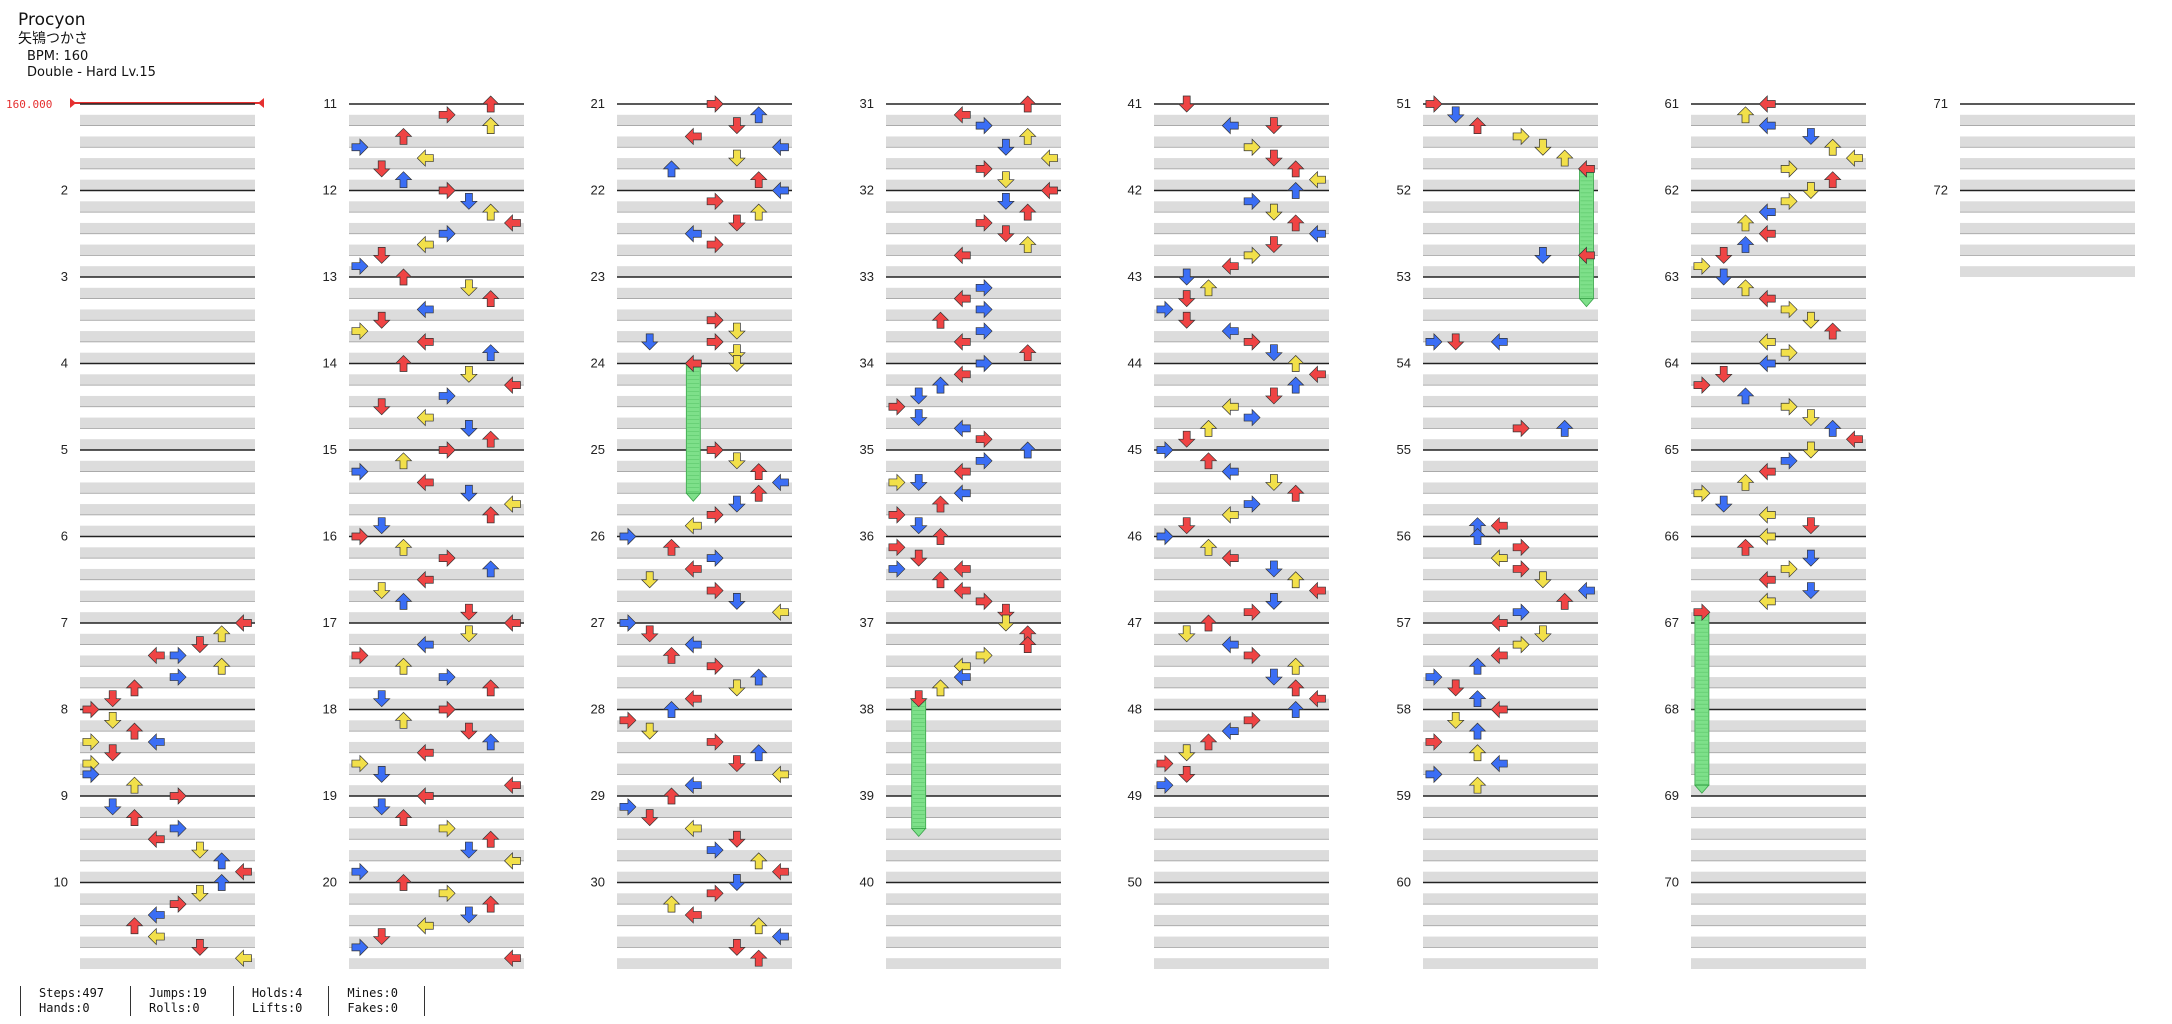  Describe the element at coordinates (1941, 190) in the screenshot. I see `measure-number: 72` at that location.